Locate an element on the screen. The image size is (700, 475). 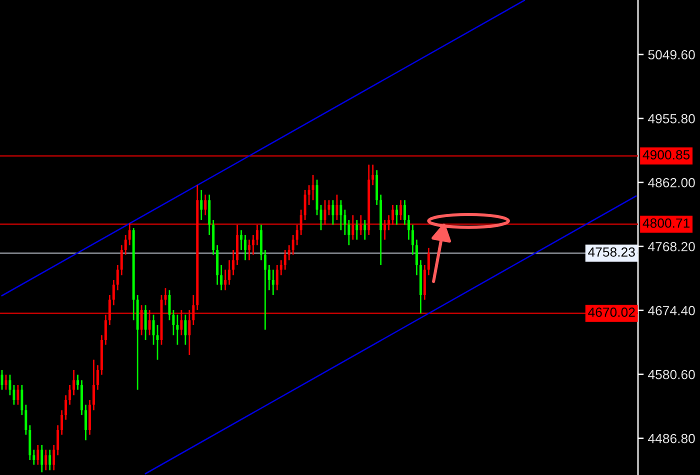
y-tick-label: 4768.20 is located at coordinates (671, 247).